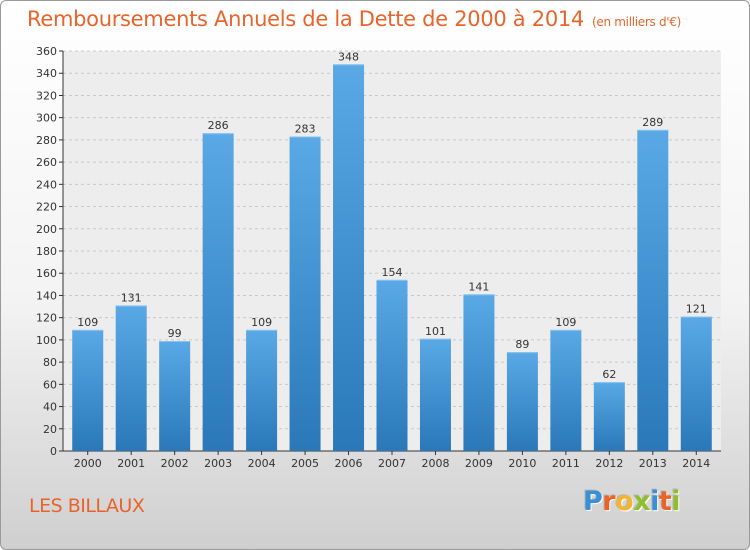 Image resolution: width=750 pixels, height=550 pixels. I want to click on y-tick-label: 280, so click(46, 140).